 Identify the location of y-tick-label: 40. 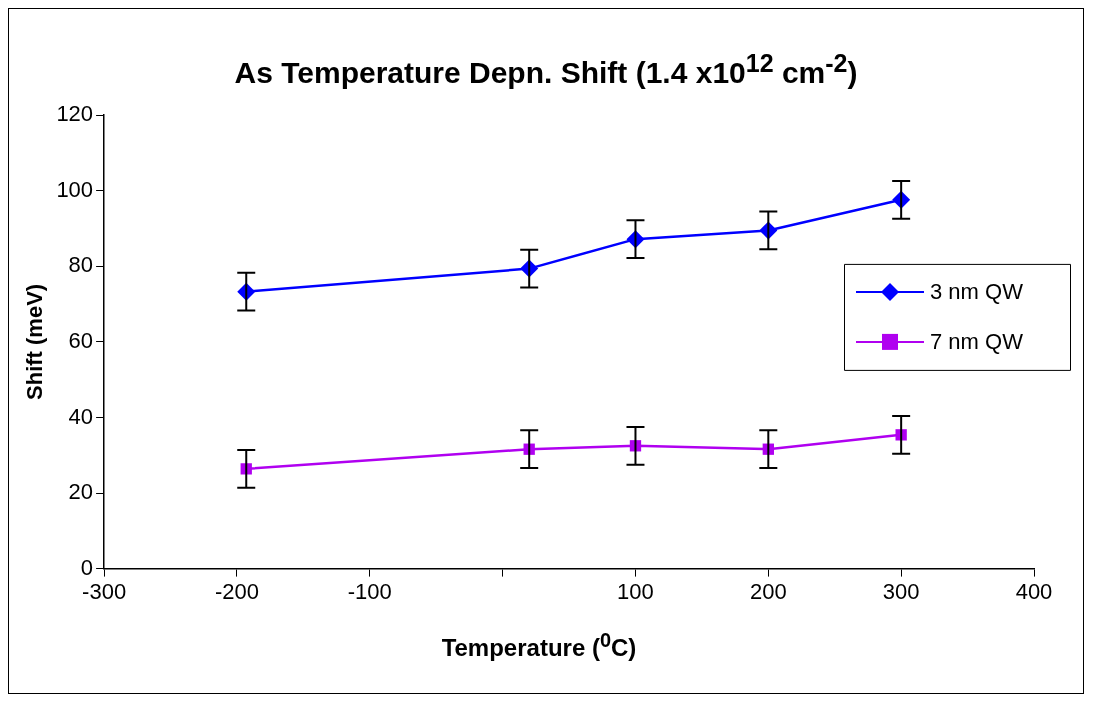
(81, 416).